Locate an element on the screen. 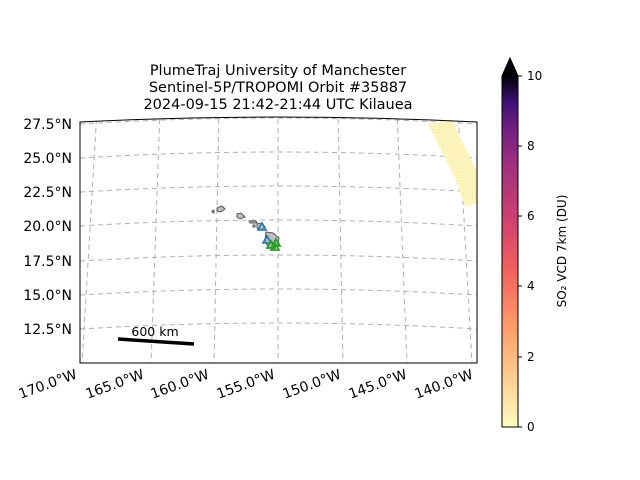  colorbar-tick-label-8: 8 is located at coordinates (531, 146).